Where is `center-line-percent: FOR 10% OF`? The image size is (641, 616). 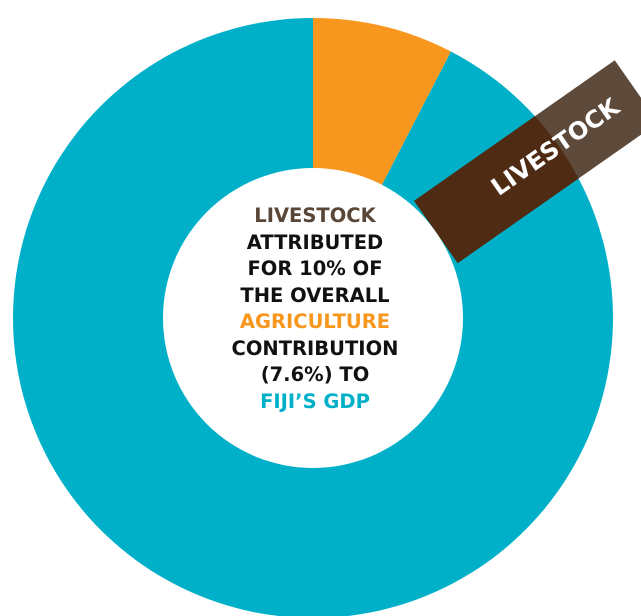
center-line-percent: FOR 10% OF is located at coordinates (315, 268).